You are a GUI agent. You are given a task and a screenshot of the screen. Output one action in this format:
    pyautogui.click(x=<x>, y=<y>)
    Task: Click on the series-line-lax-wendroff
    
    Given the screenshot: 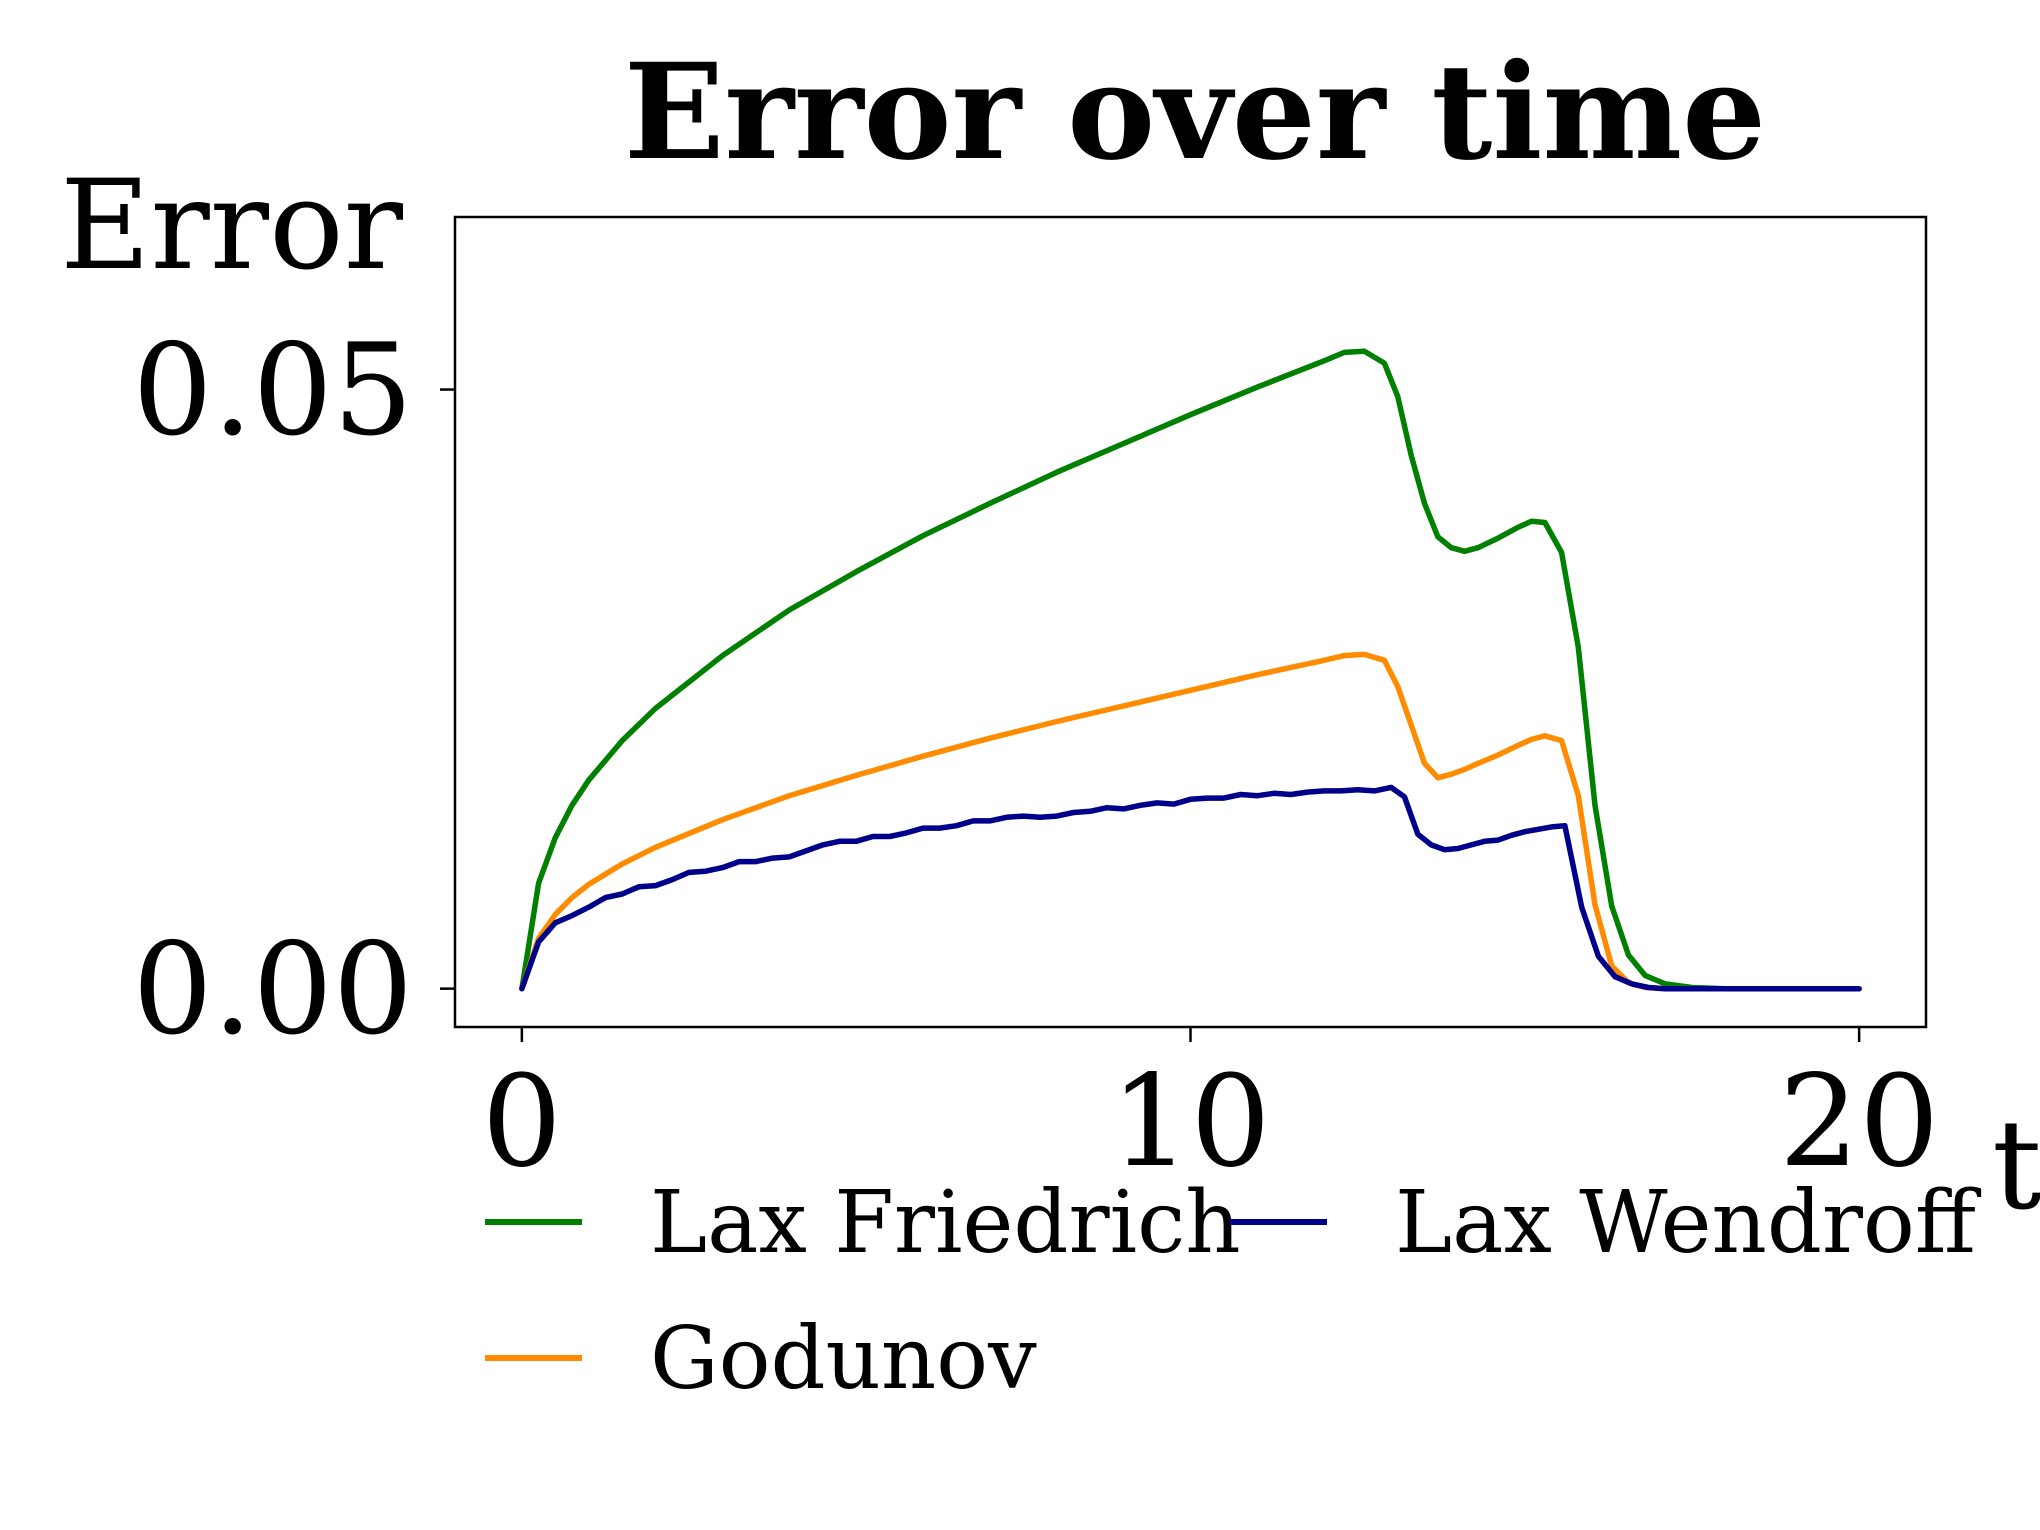 What is the action you would take?
    pyautogui.click(x=1190, y=888)
    